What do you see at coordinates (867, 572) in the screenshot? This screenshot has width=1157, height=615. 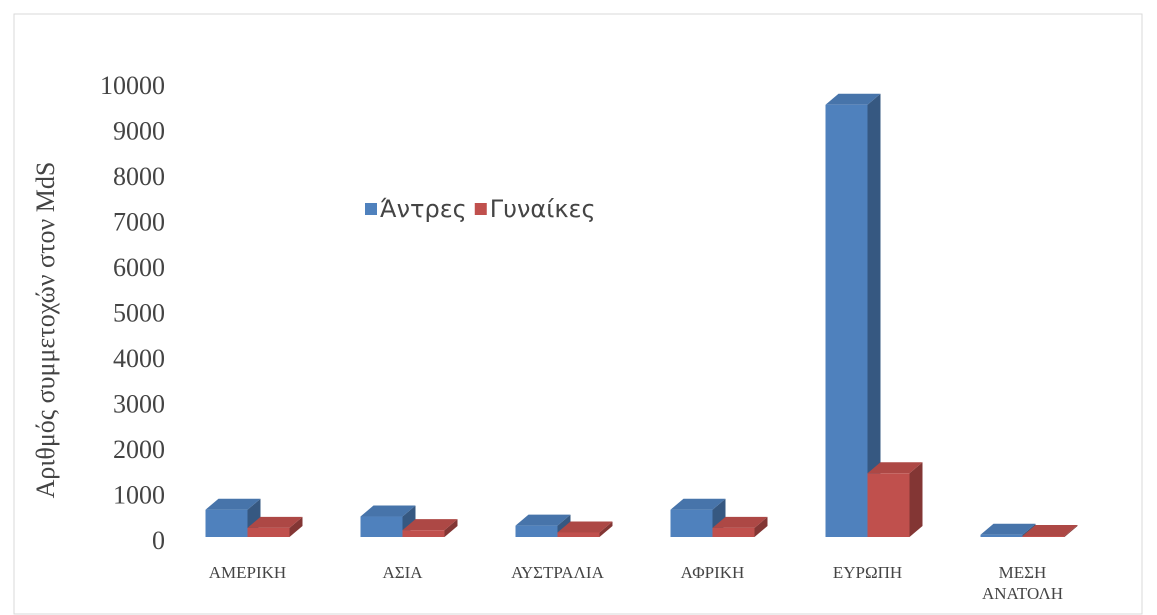 I see `x-tick-label: ΕΥΡΩΠΗ` at bounding box center [867, 572].